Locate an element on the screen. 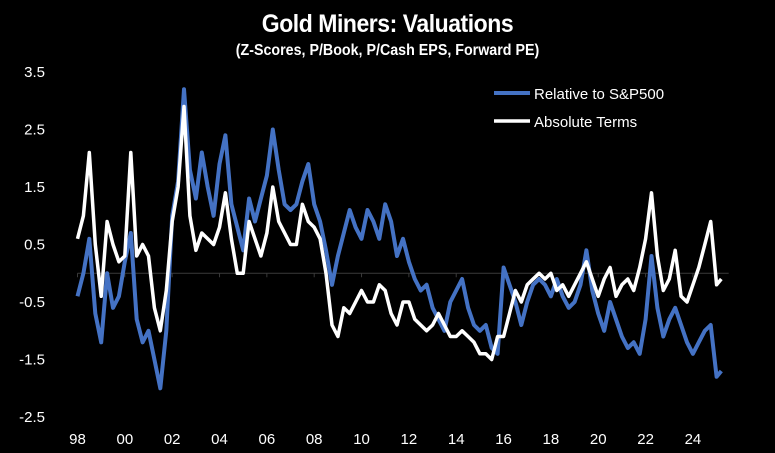 The width and height of the screenshot is (775, 453). x-tick-label: 00 is located at coordinates (124, 439).